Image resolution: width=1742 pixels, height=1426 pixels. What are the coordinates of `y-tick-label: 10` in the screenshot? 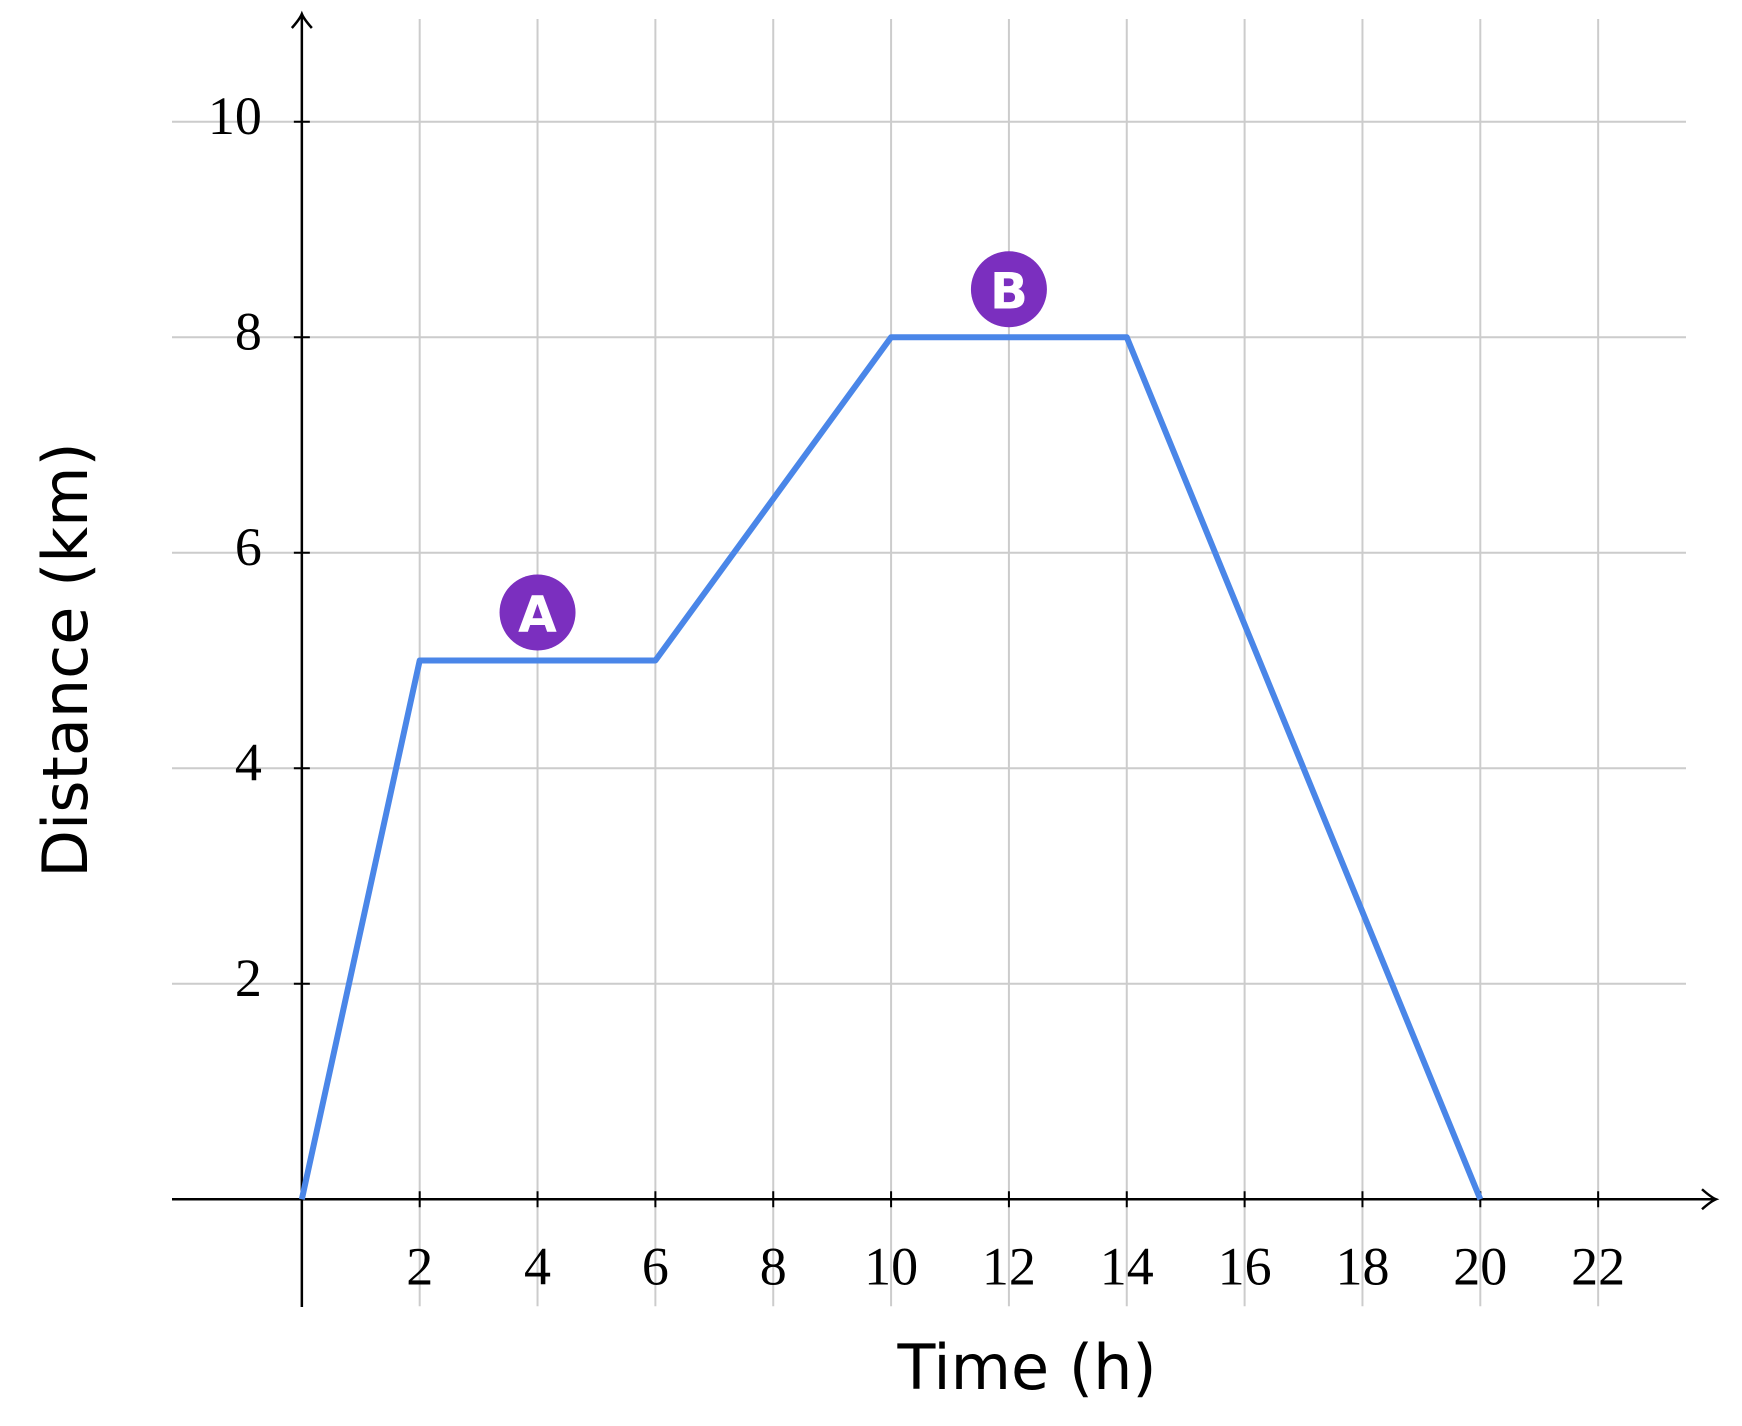 It's located at (235, 116).